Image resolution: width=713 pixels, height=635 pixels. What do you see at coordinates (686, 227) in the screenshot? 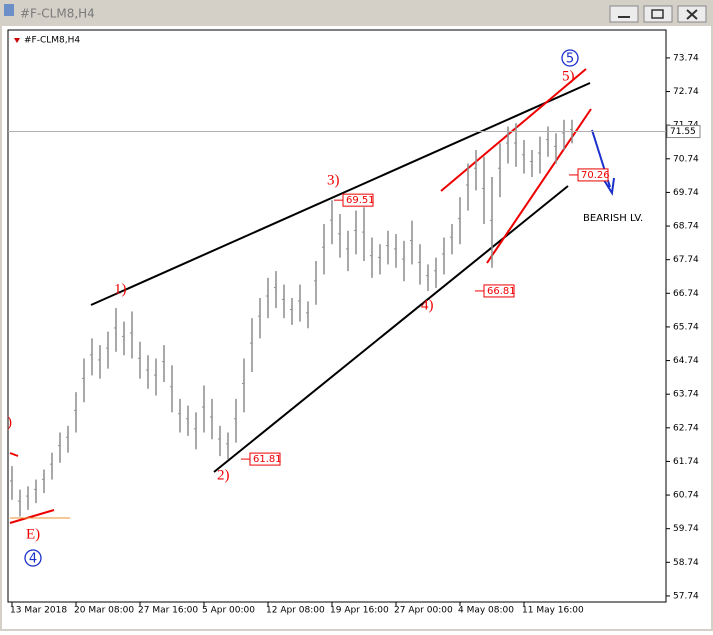
I see `y-tick-label: 68.74` at bounding box center [686, 227].